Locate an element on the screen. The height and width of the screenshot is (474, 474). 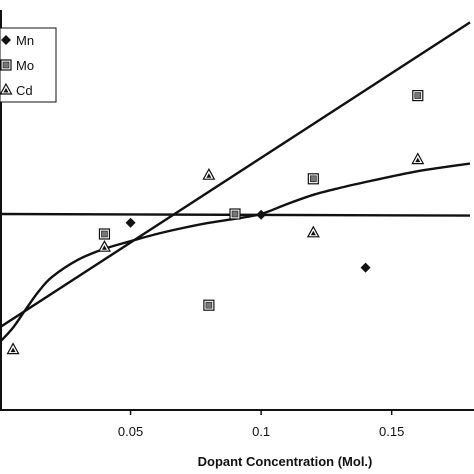
legend: Mn Mo Cd is located at coordinates (28, 65).